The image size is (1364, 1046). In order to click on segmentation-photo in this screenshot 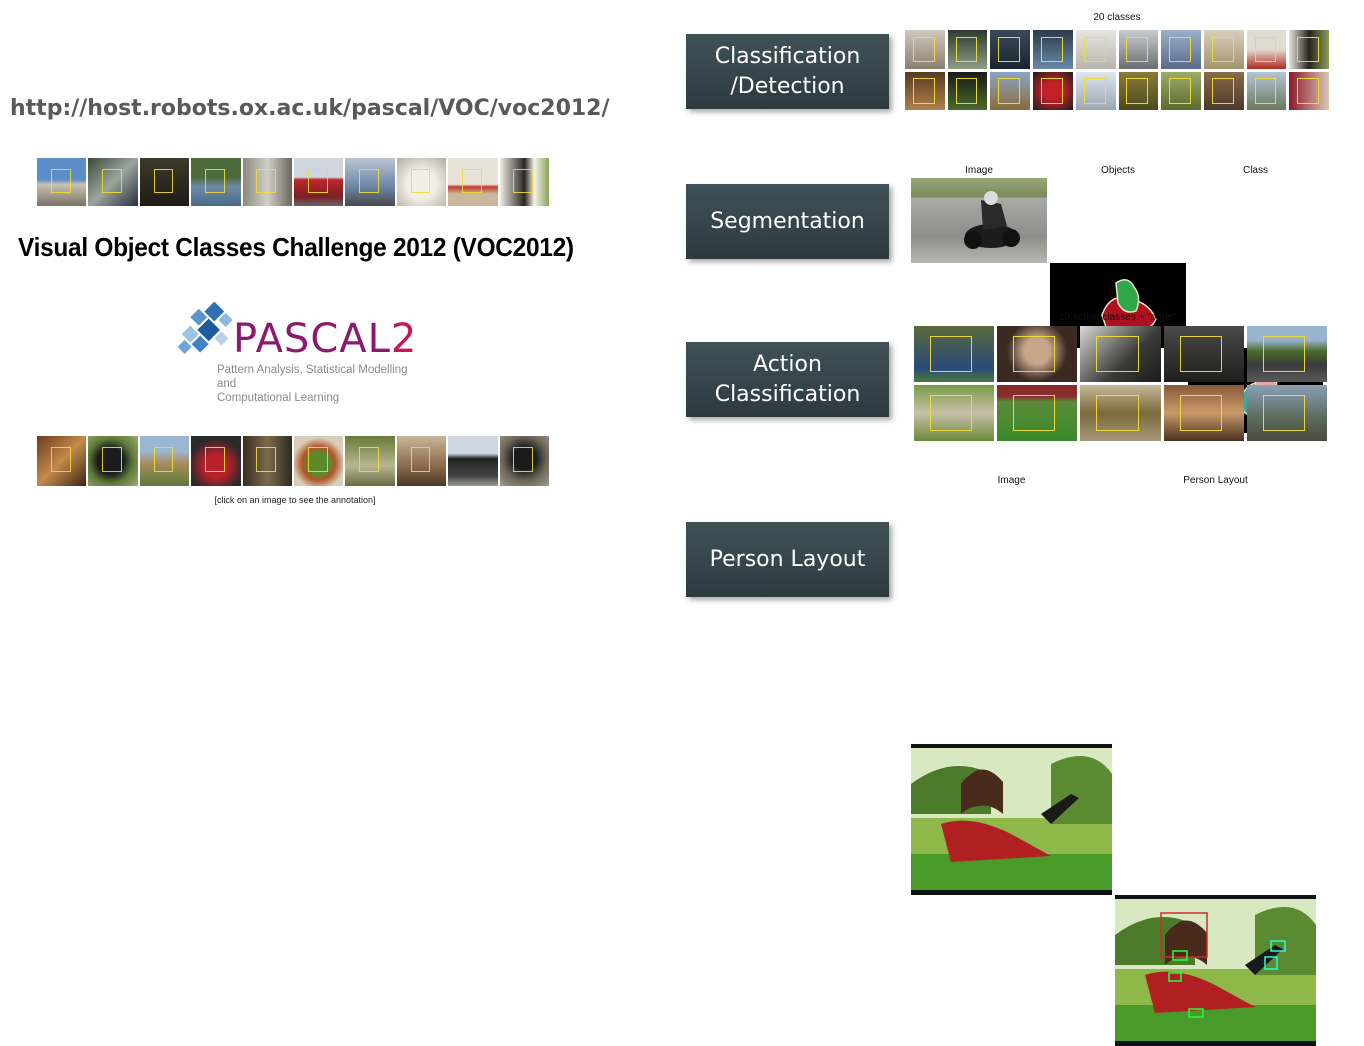, I will do `click(979, 220)`.